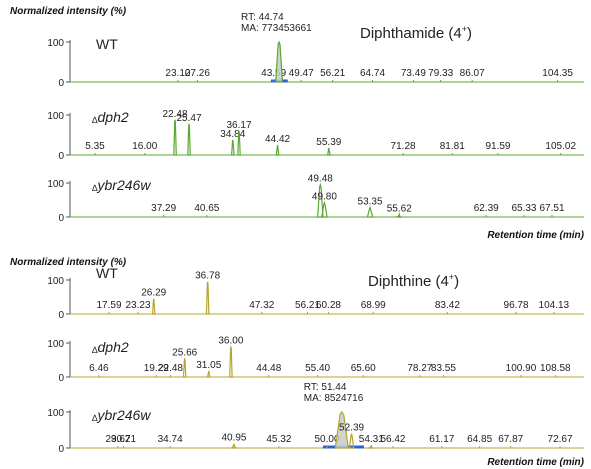  I want to click on peak-label: 26.29, so click(153, 293).